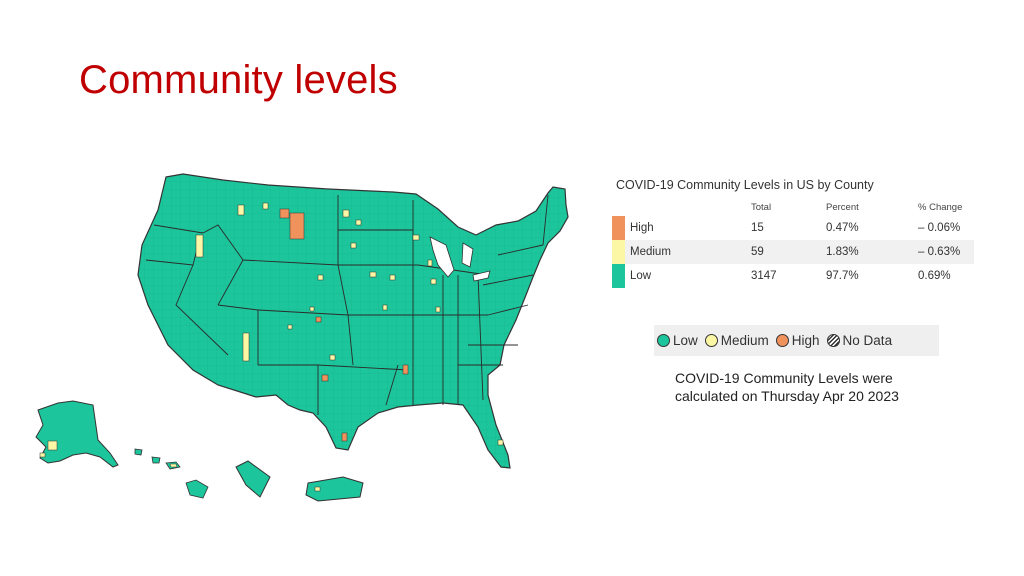  Describe the element at coordinates (793, 252) in the screenshot. I see `stats-row-medium: Medium 59 1.83% – 0.63%` at that location.